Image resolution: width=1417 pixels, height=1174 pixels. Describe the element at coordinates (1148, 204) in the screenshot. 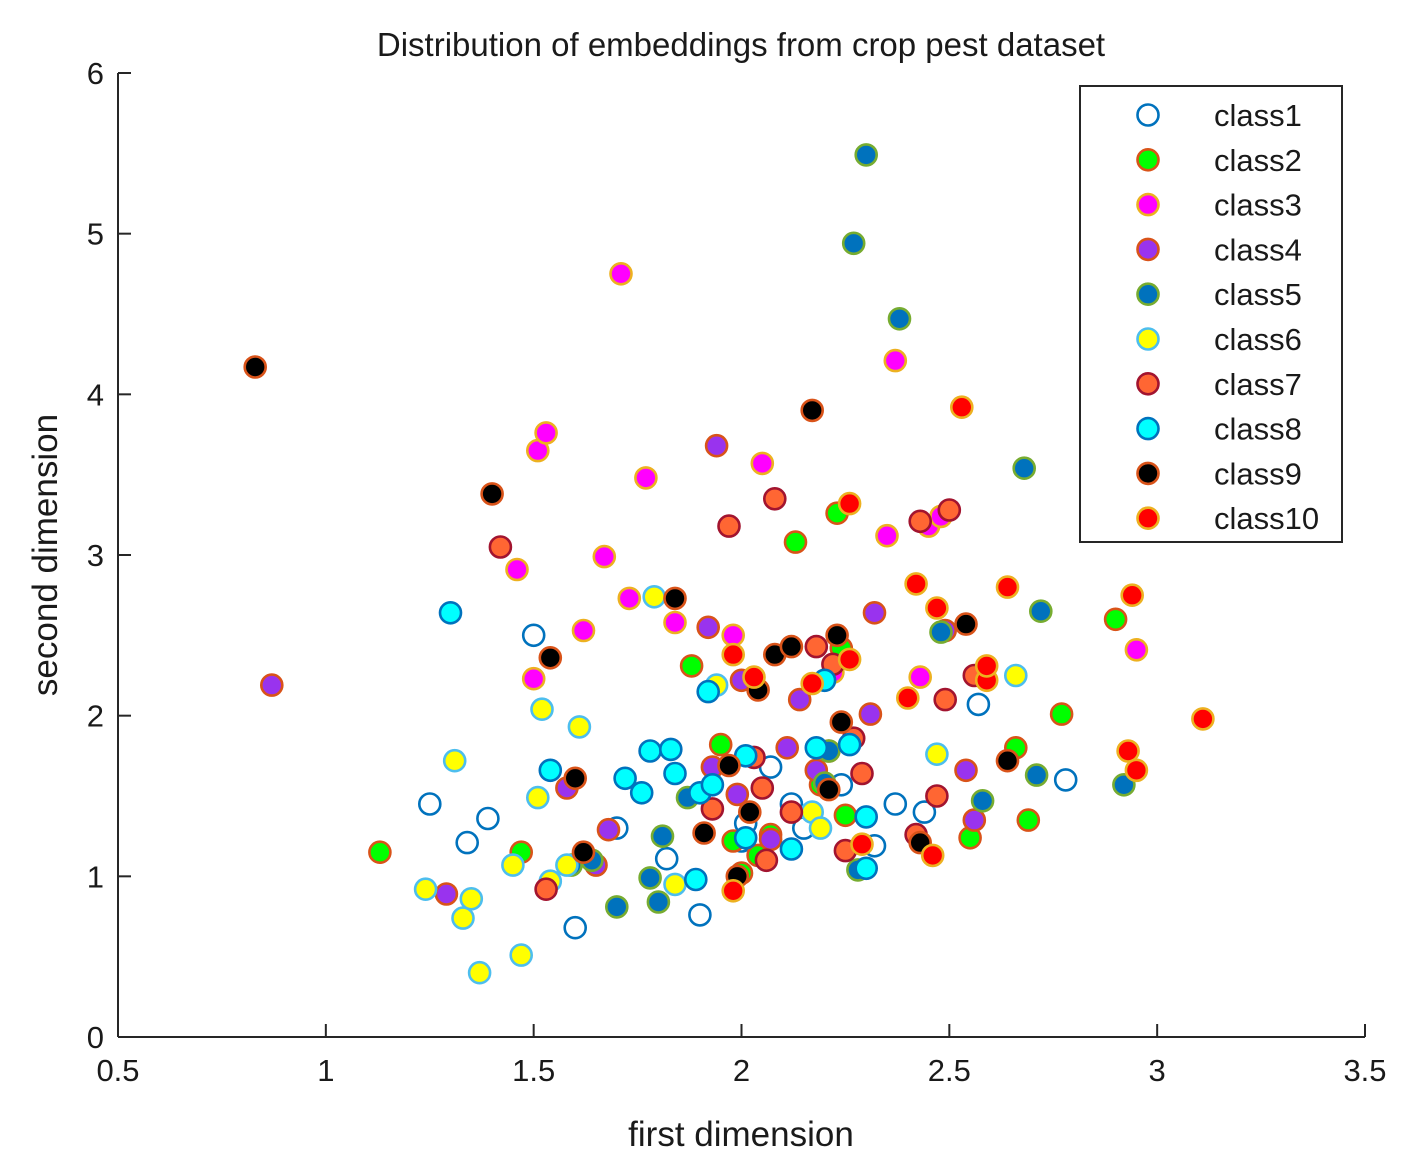

I see `legend-marker-class3` at that location.